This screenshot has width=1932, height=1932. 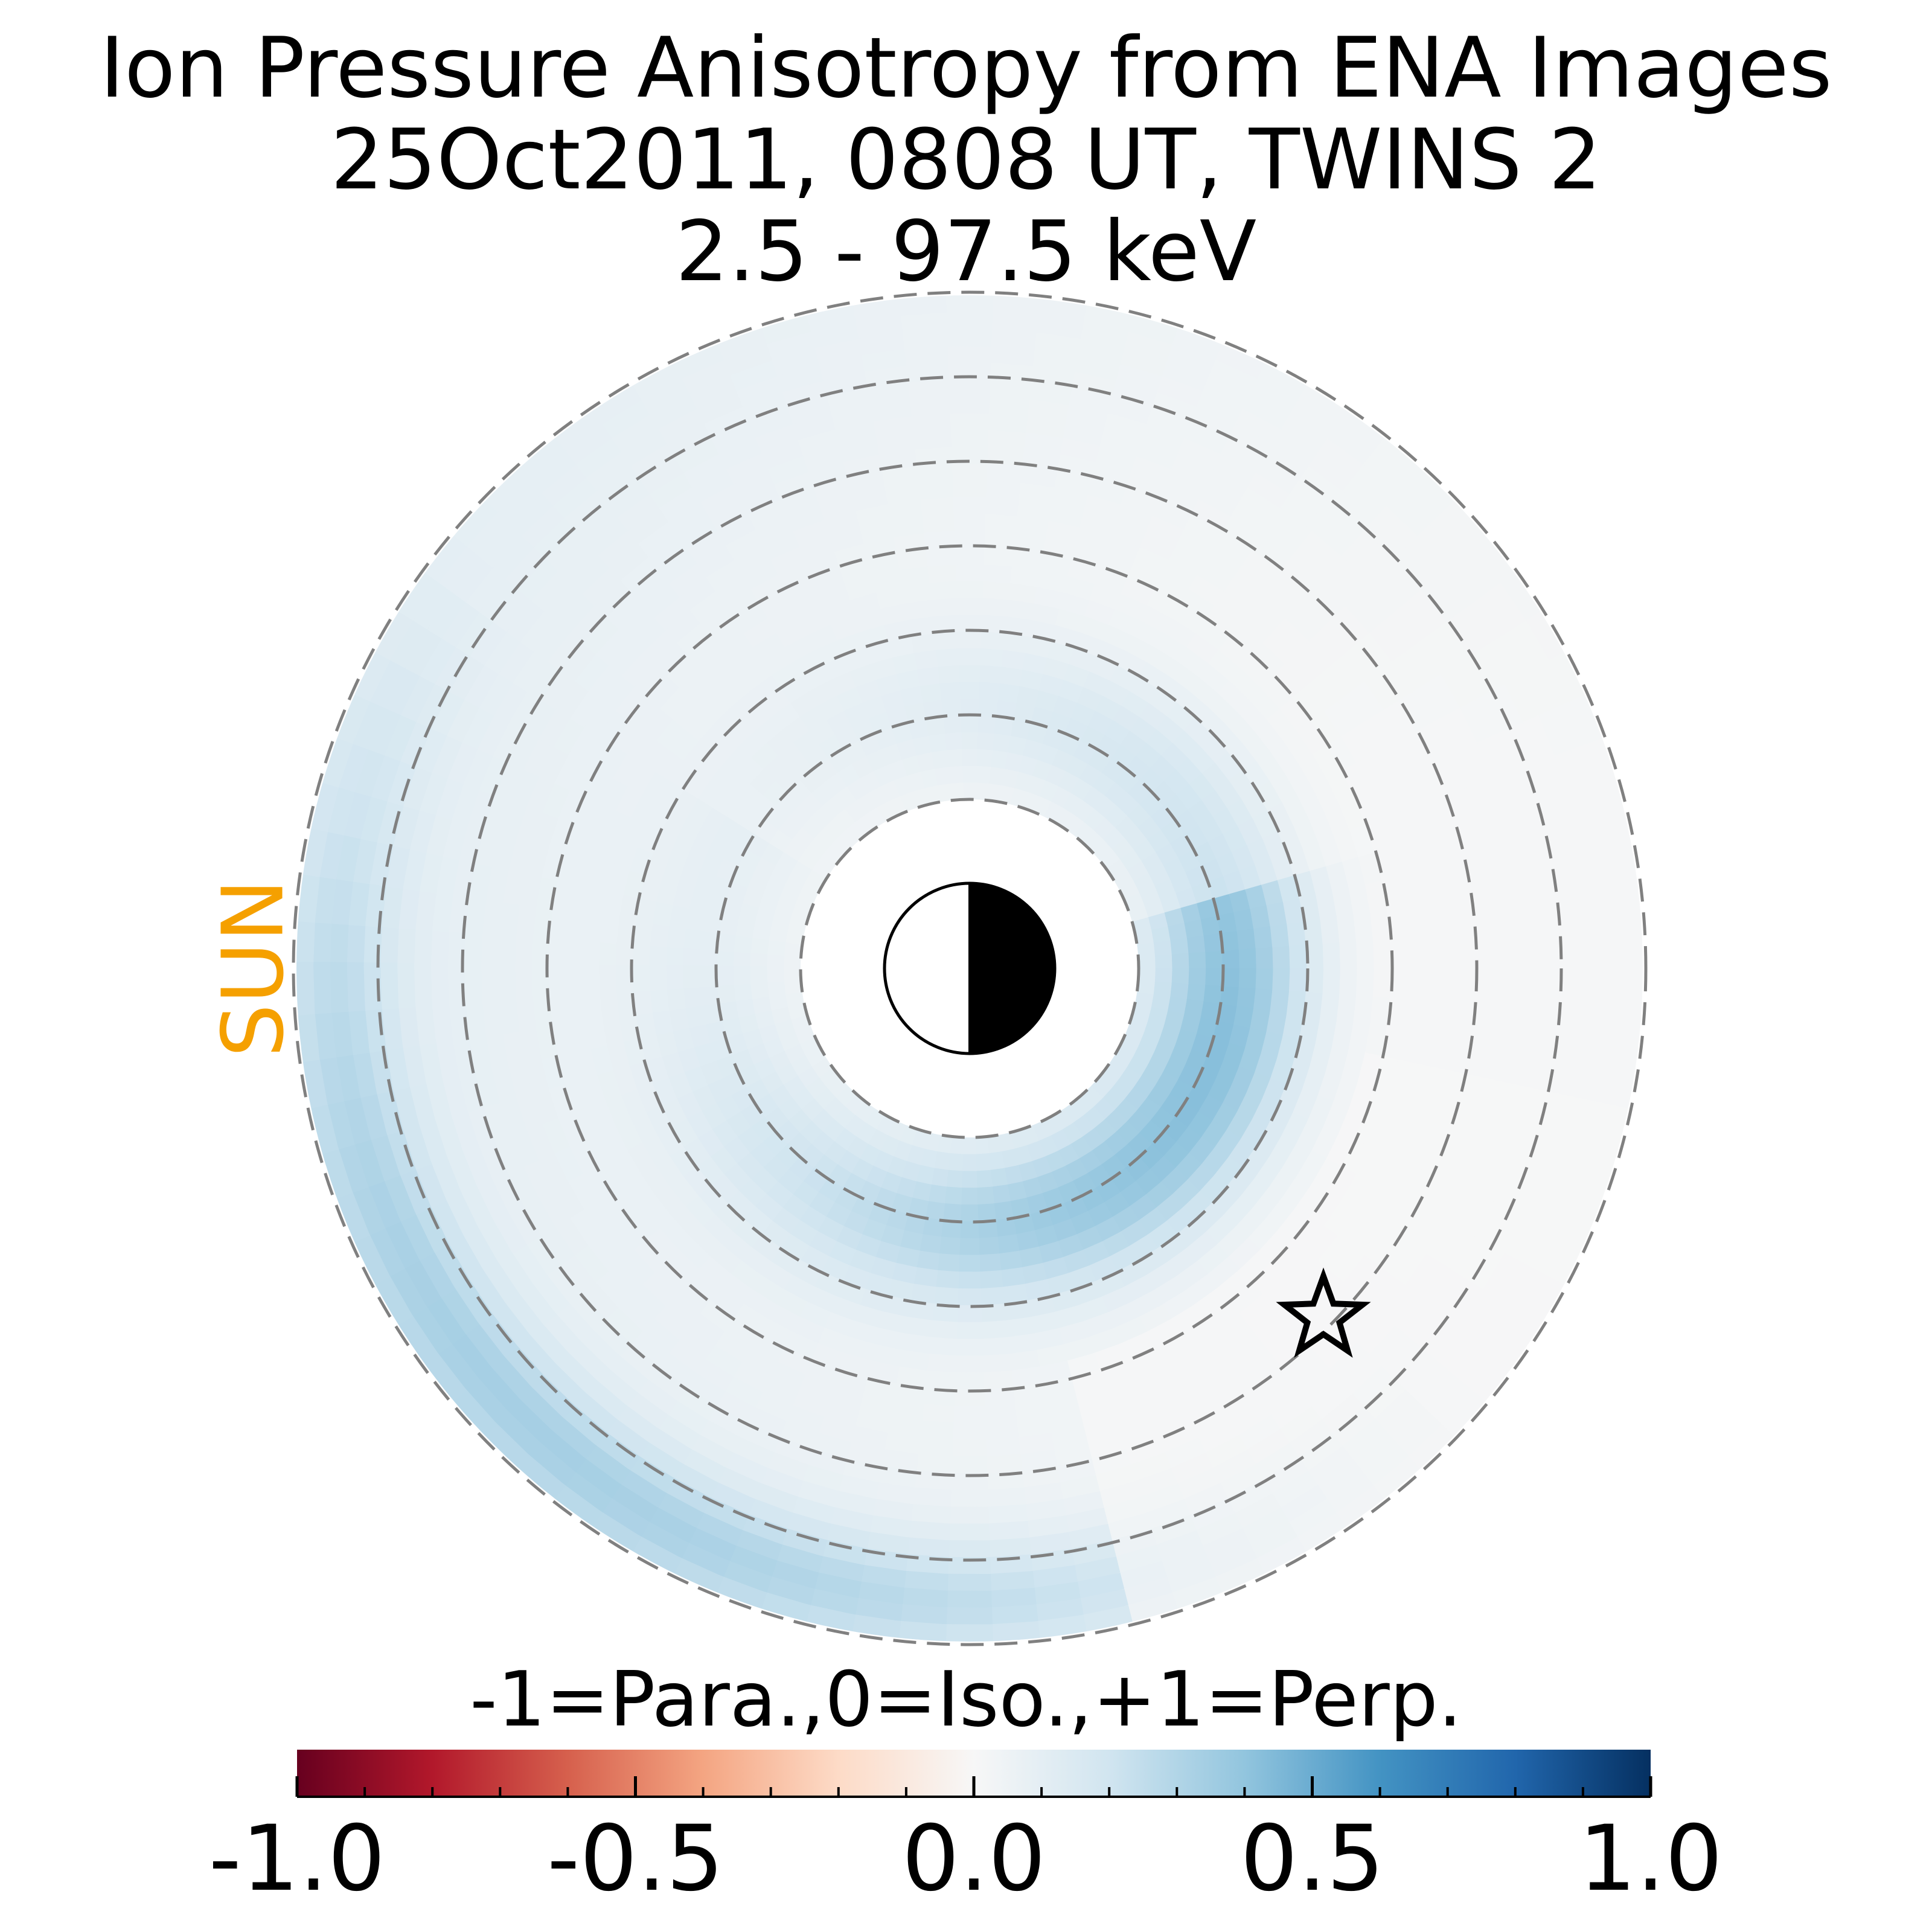 What do you see at coordinates (1312, 1858) in the screenshot?
I see `colorbar-tick-label: 0.5` at bounding box center [1312, 1858].